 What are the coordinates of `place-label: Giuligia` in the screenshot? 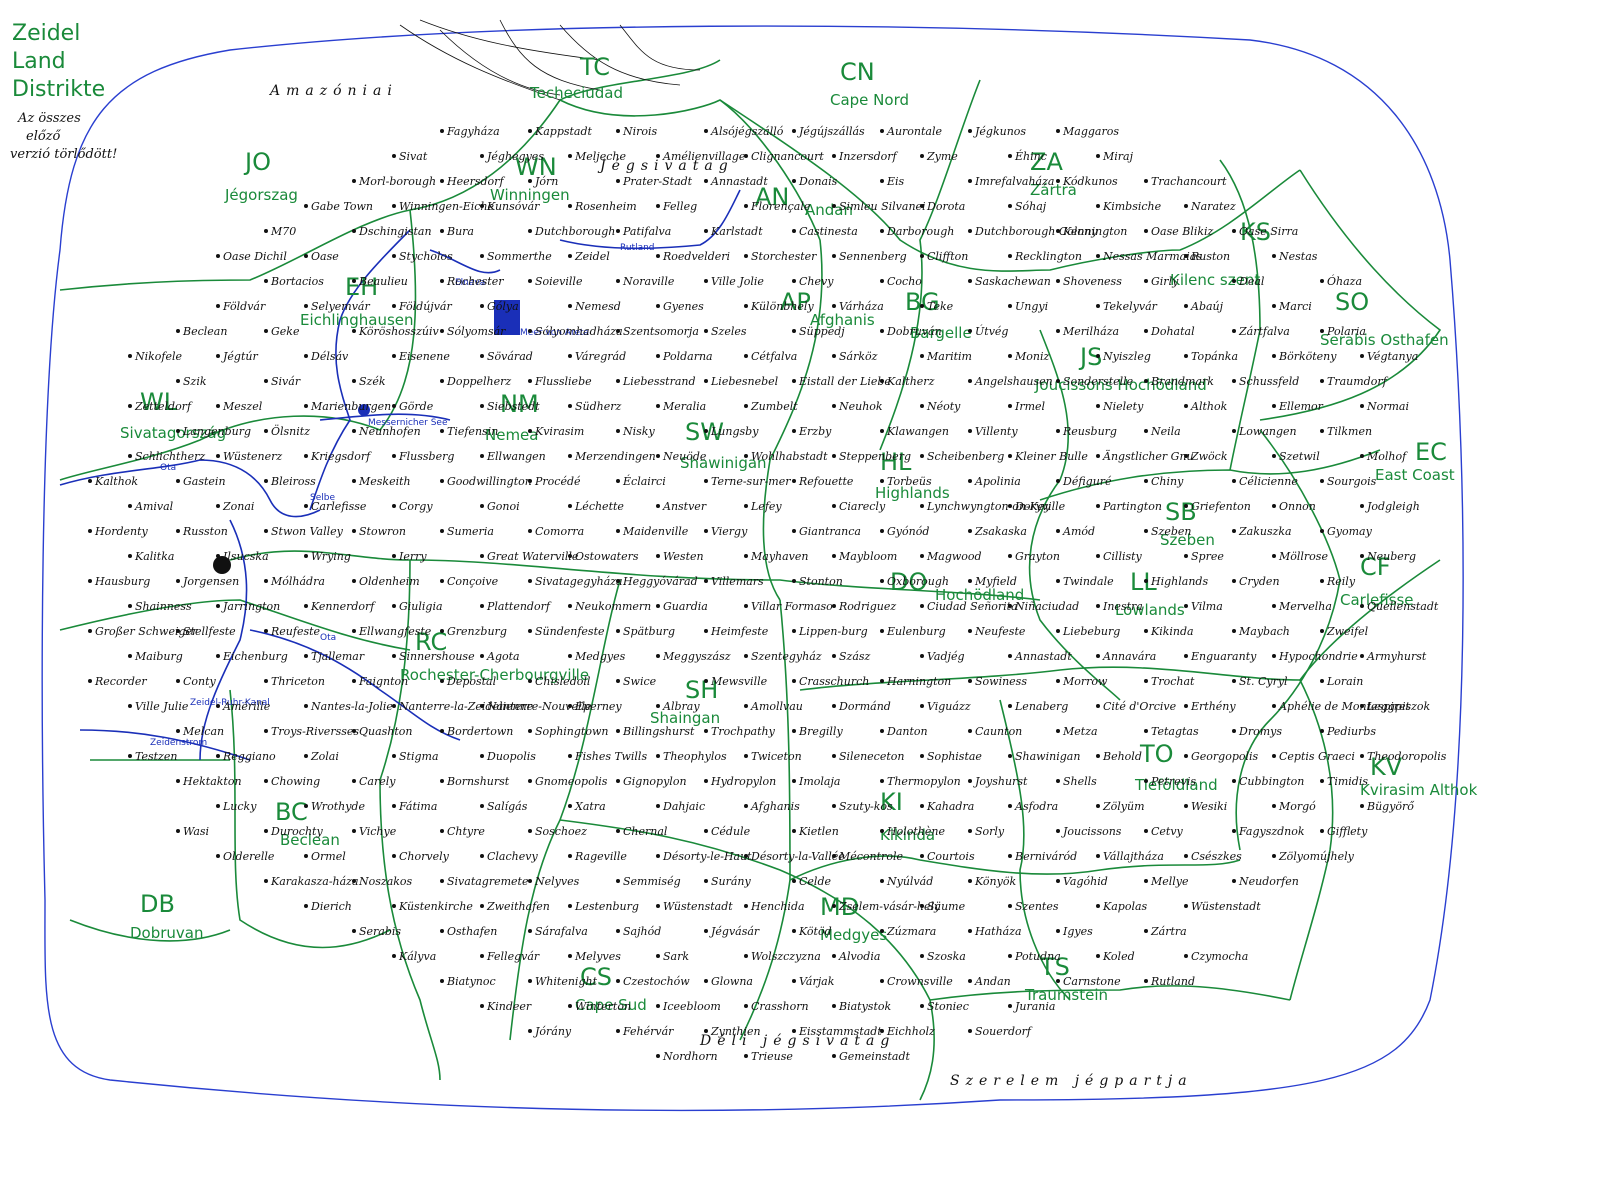 It's located at (421, 606).